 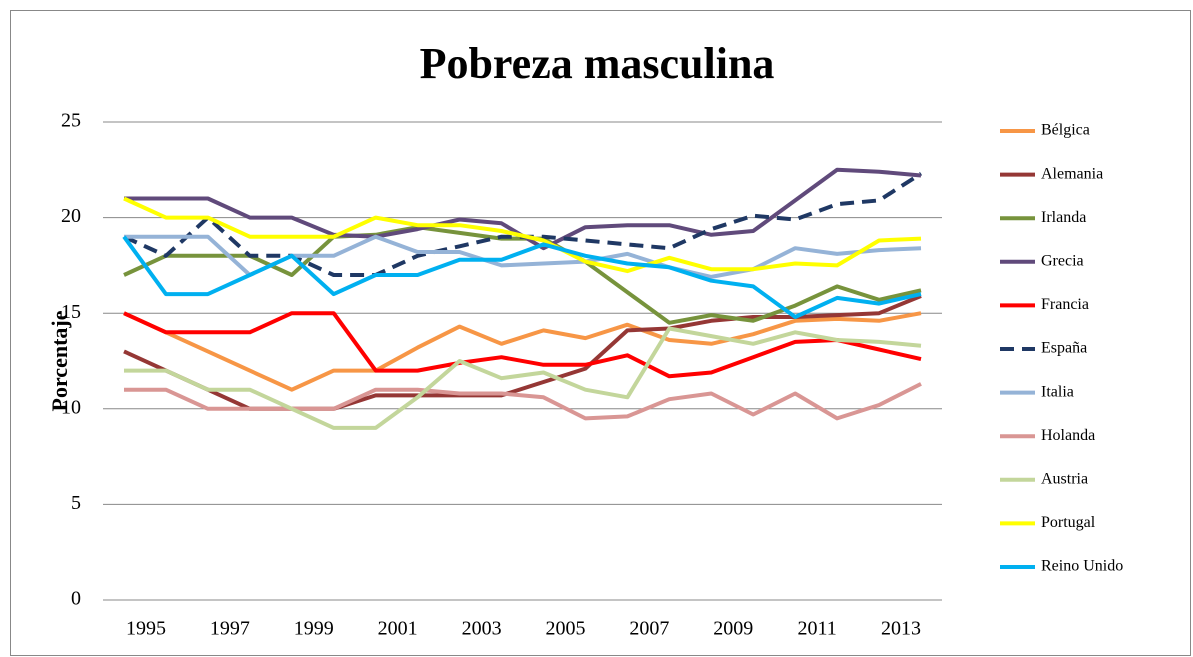 What do you see at coordinates (314, 629) in the screenshot?
I see `x-tick-label: 1999` at bounding box center [314, 629].